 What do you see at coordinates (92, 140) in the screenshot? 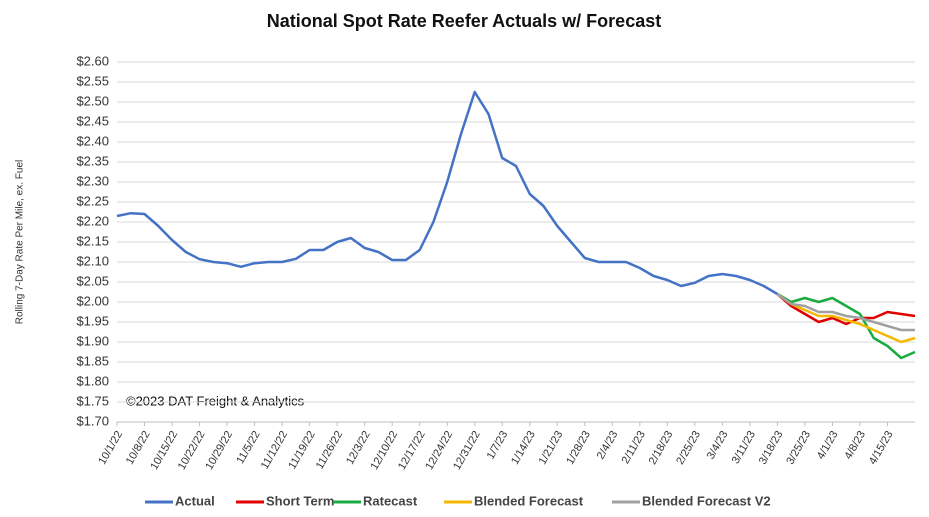
I see `y-tick-label: $2.40` at bounding box center [92, 140].